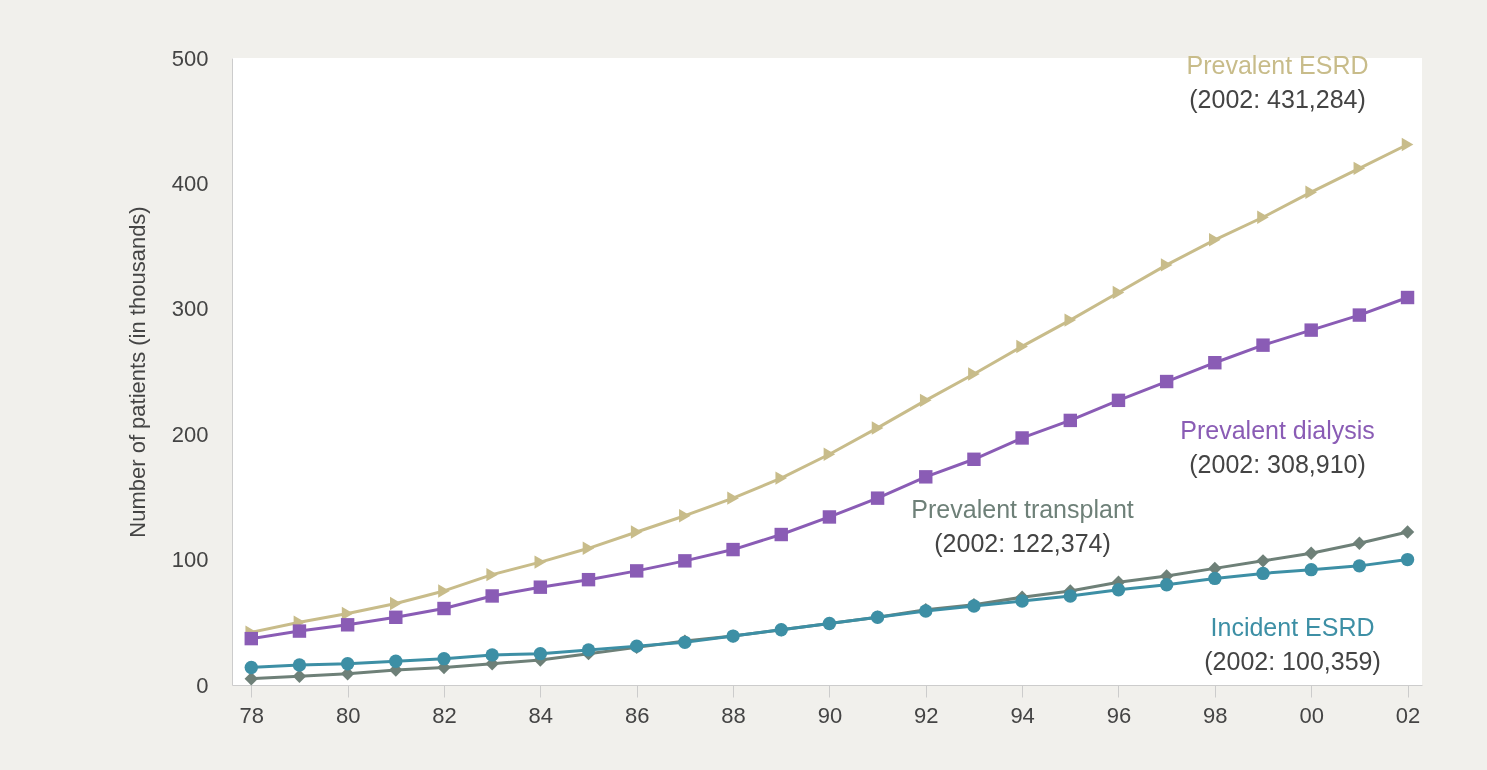 This screenshot has height=770, width=1487. Describe the element at coordinates (541, 715) in the screenshot. I see `x-tick-label: 84` at that location.